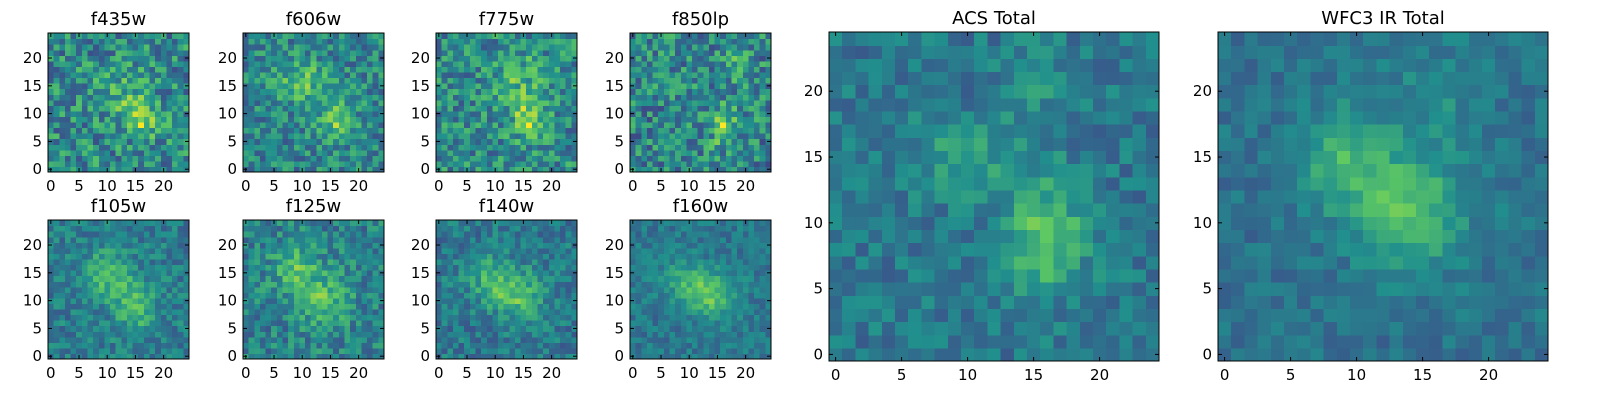 The height and width of the screenshot is (404, 1600). What do you see at coordinates (227, 301) in the screenshot?
I see `y-tick-label: 10` at bounding box center [227, 301].